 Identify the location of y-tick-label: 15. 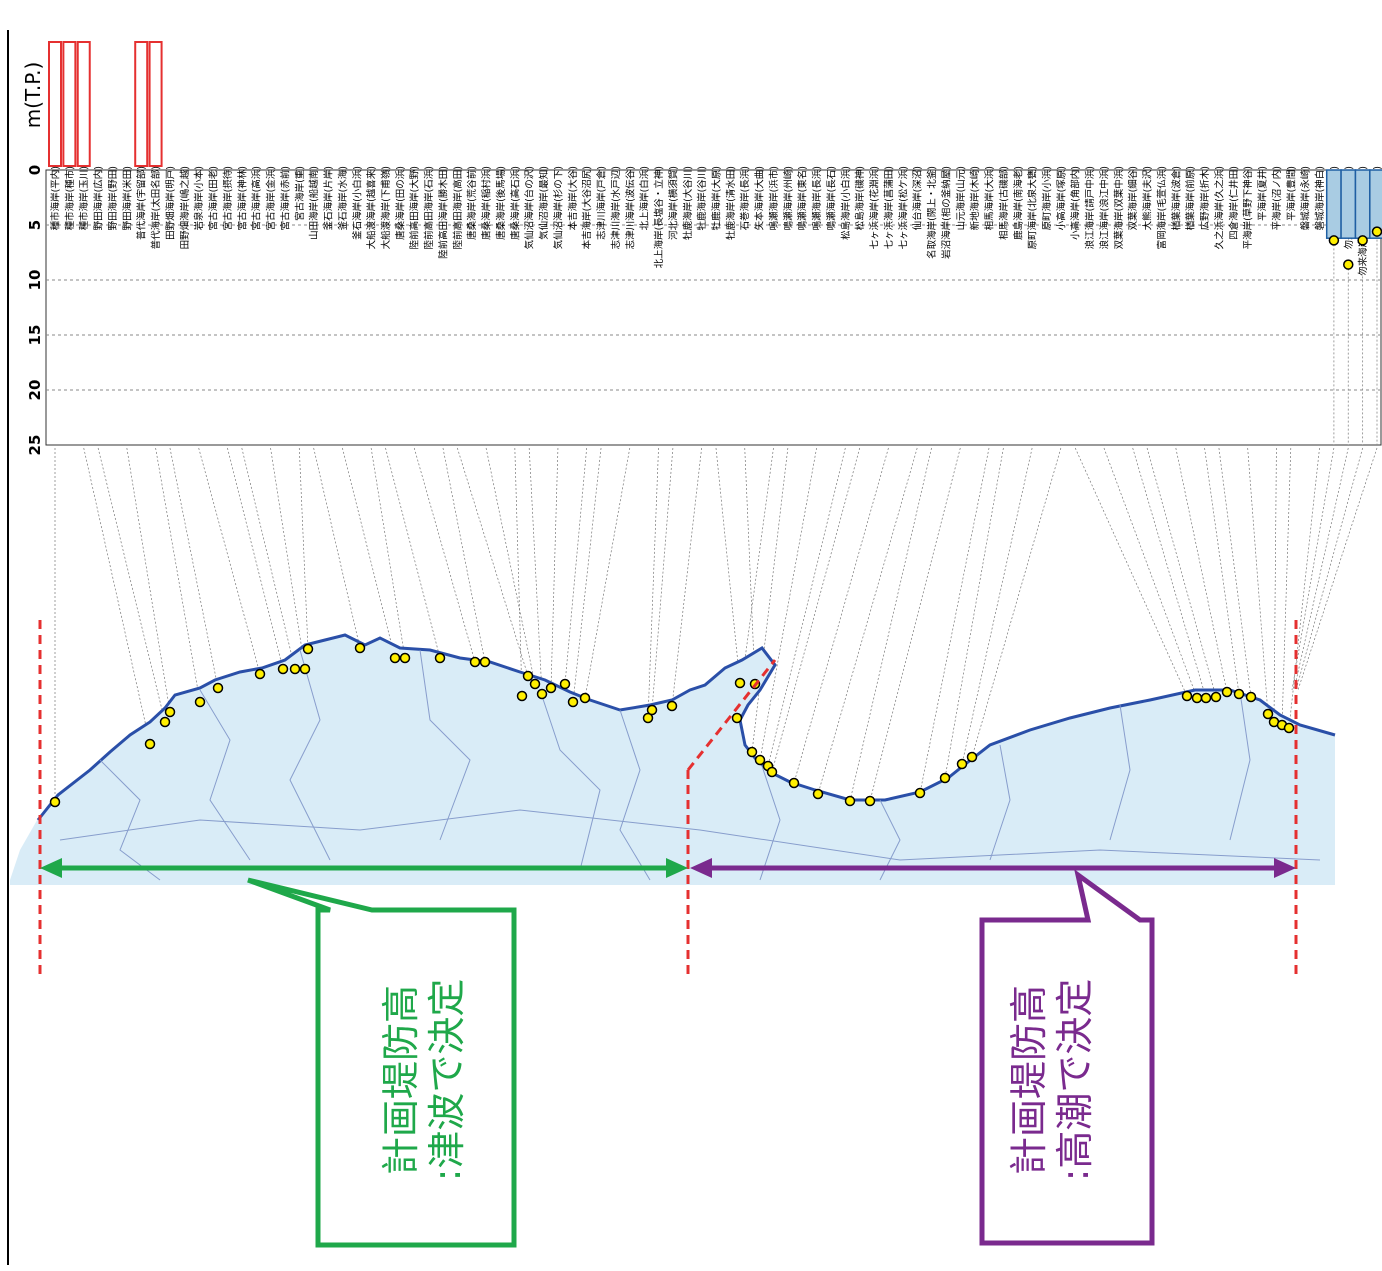
(35, 335).